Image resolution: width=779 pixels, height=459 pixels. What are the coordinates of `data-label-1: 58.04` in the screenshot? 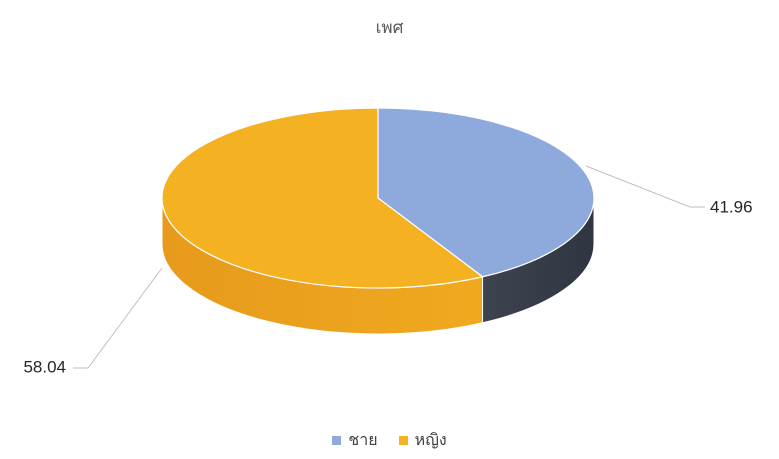 It's located at (44, 366).